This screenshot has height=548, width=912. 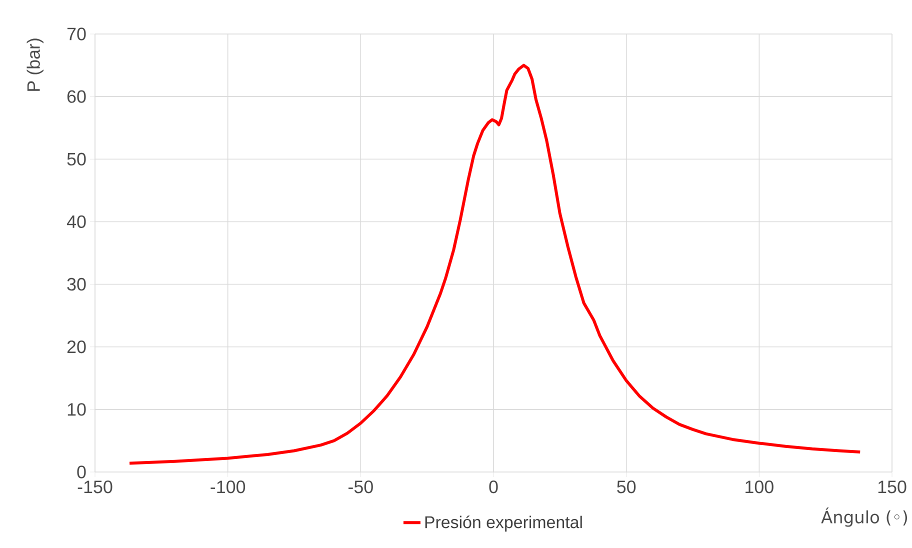 I want to click on legend-label: Presión experimental, so click(x=503, y=524).